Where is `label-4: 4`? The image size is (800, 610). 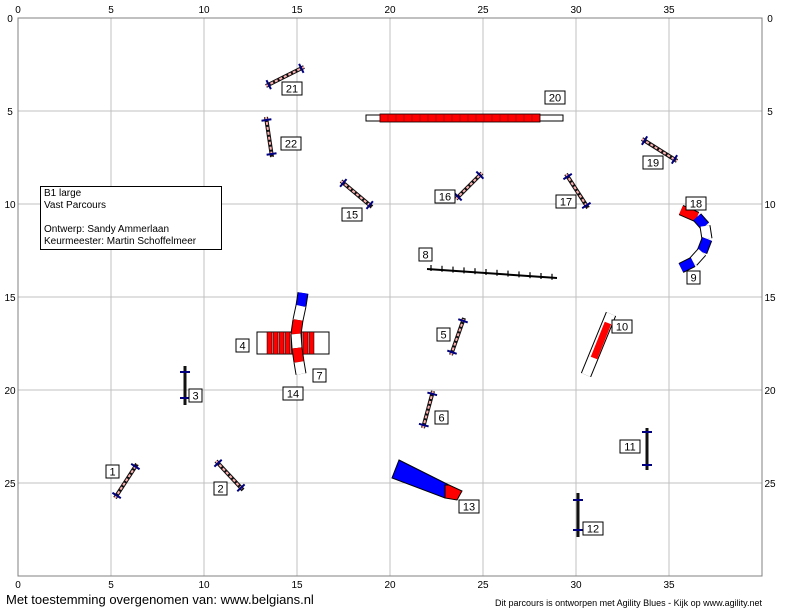 label-4: 4 is located at coordinates (242, 345).